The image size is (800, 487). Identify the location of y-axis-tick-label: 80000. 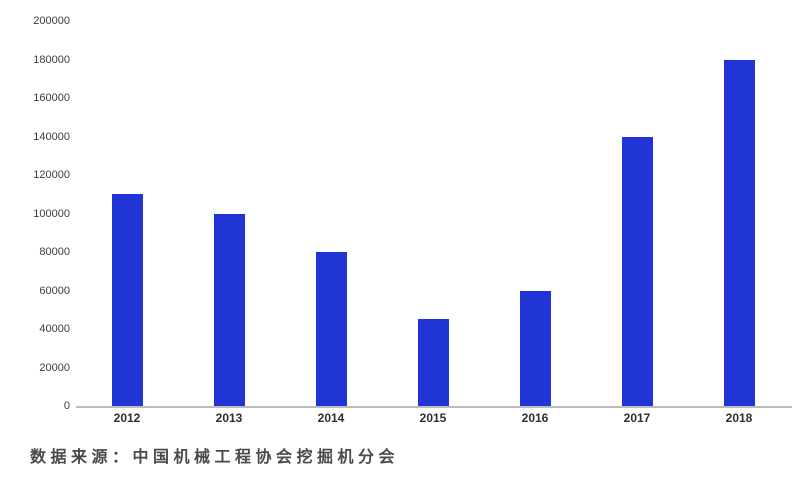
(54, 252).